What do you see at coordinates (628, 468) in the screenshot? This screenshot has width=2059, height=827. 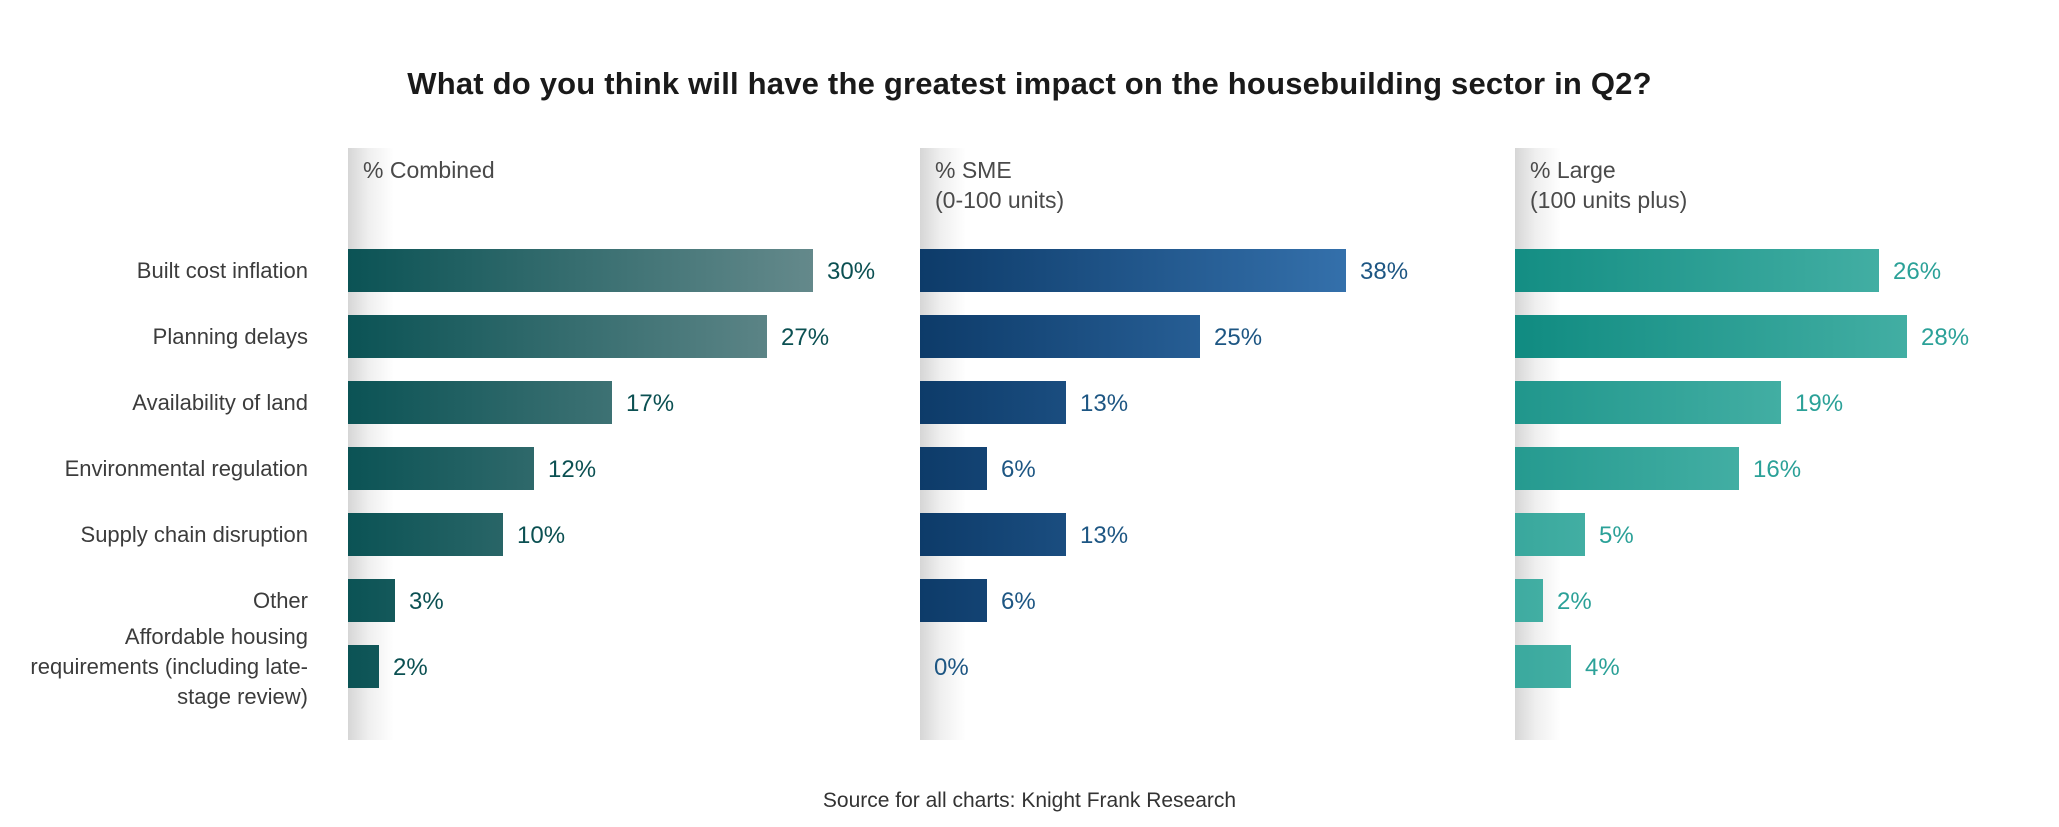 I see `bar-row: 12%` at bounding box center [628, 468].